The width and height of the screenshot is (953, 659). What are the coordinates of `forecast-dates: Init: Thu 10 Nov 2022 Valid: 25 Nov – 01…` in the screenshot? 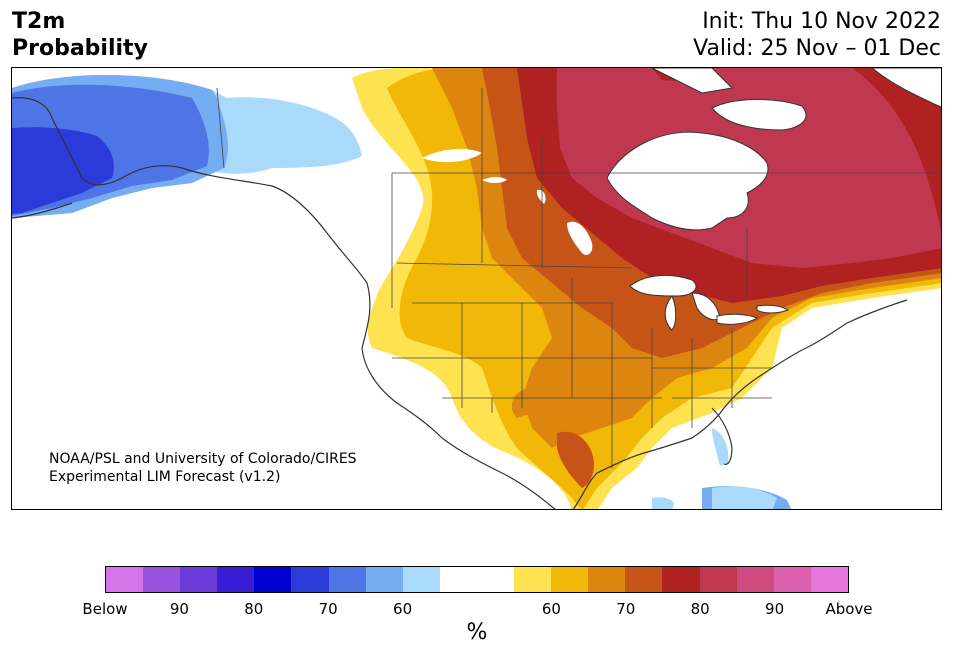 It's located at (817, 35).